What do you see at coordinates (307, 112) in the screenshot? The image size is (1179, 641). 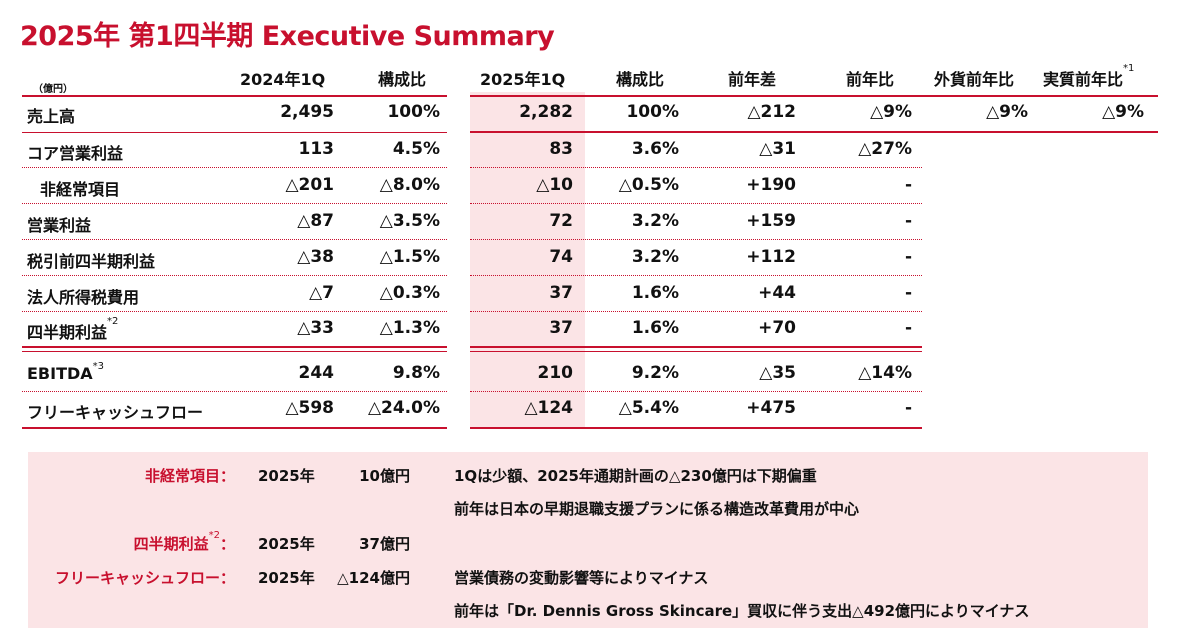 I see `cell-2024: 2,495` at bounding box center [307, 112].